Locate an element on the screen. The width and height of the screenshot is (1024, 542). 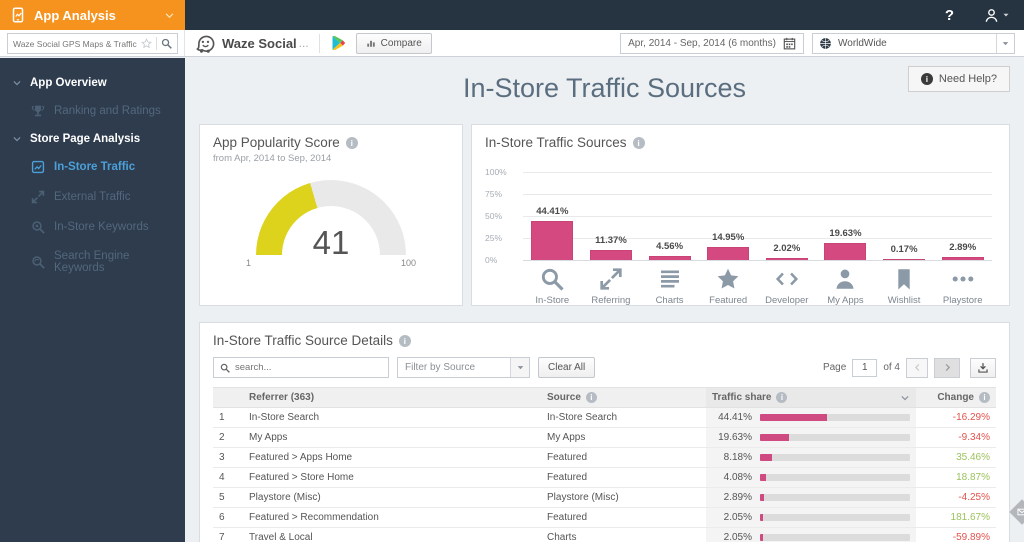
row-traffic-share: 2.05% is located at coordinates (811, 534).